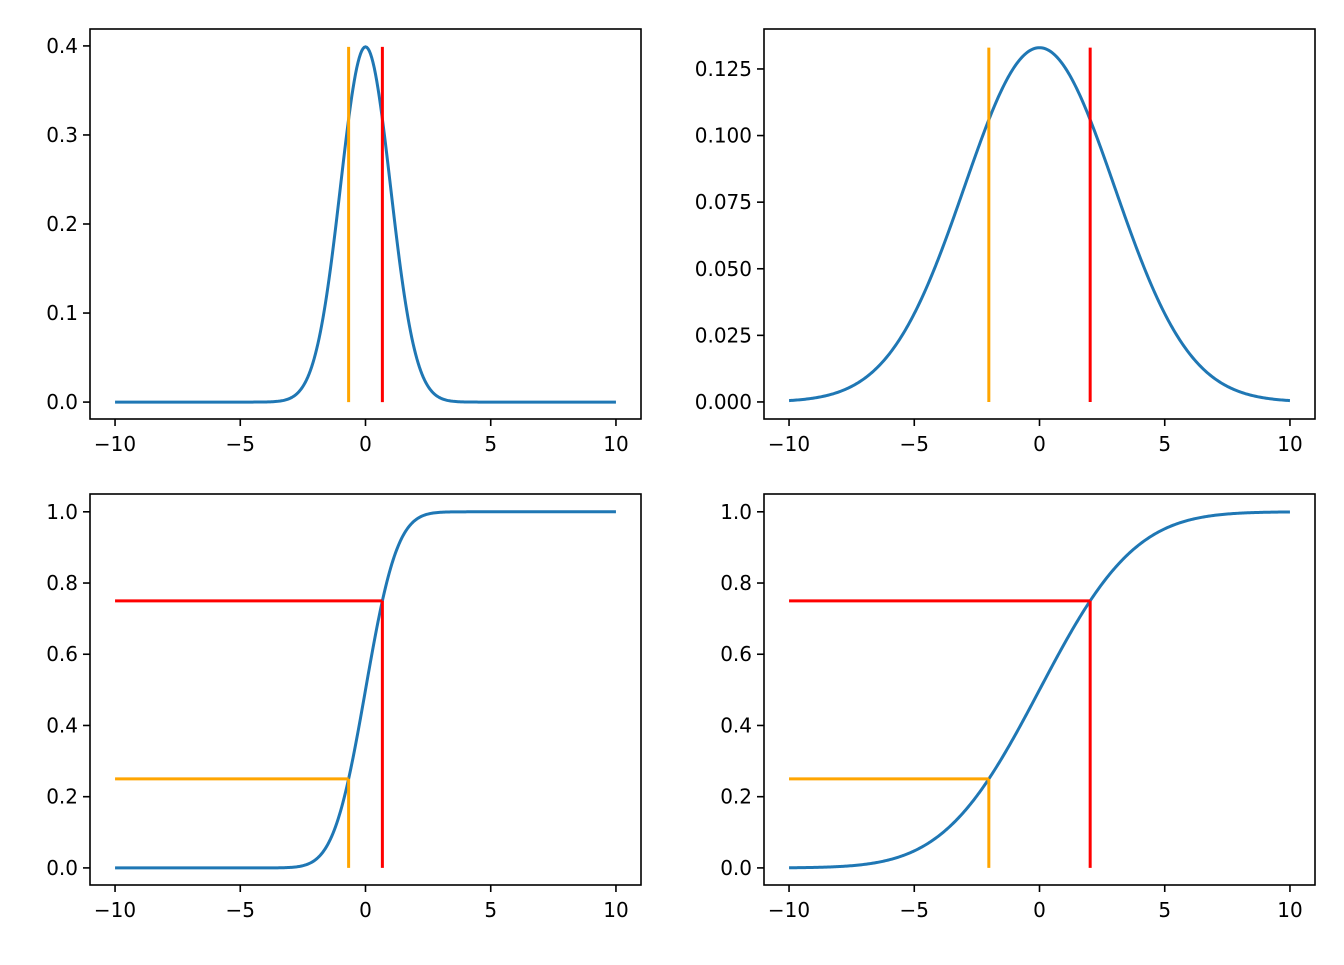  What do you see at coordinates (723, 335) in the screenshot?
I see `y-tick-label: 0.025` at bounding box center [723, 335].